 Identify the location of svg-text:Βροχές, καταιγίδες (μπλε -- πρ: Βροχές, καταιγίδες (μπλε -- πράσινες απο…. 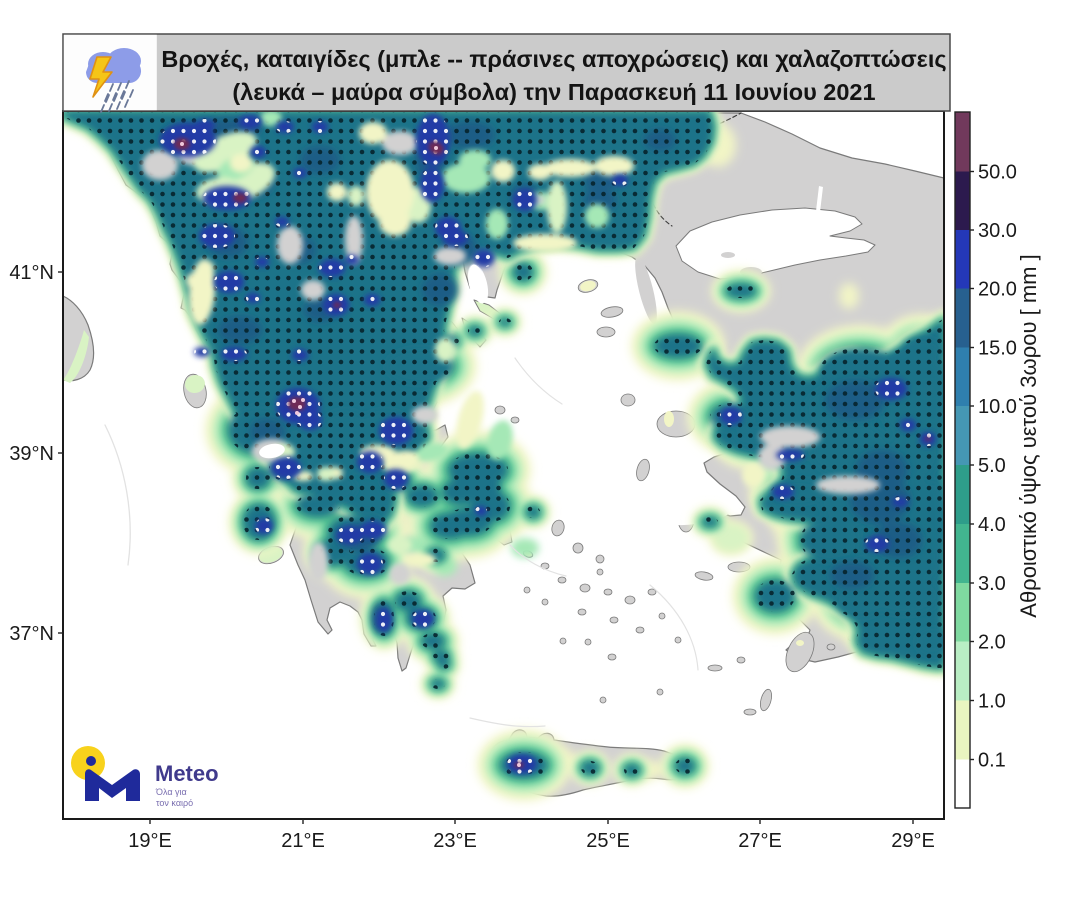
(553, 59).